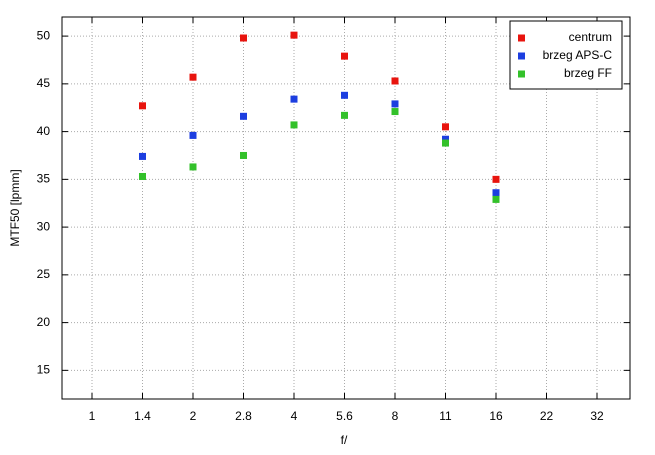  What do you see at coordinates (44, 35) in the screenshot?
I see `y-tick-label: 50` at bounding box center [44, 35].